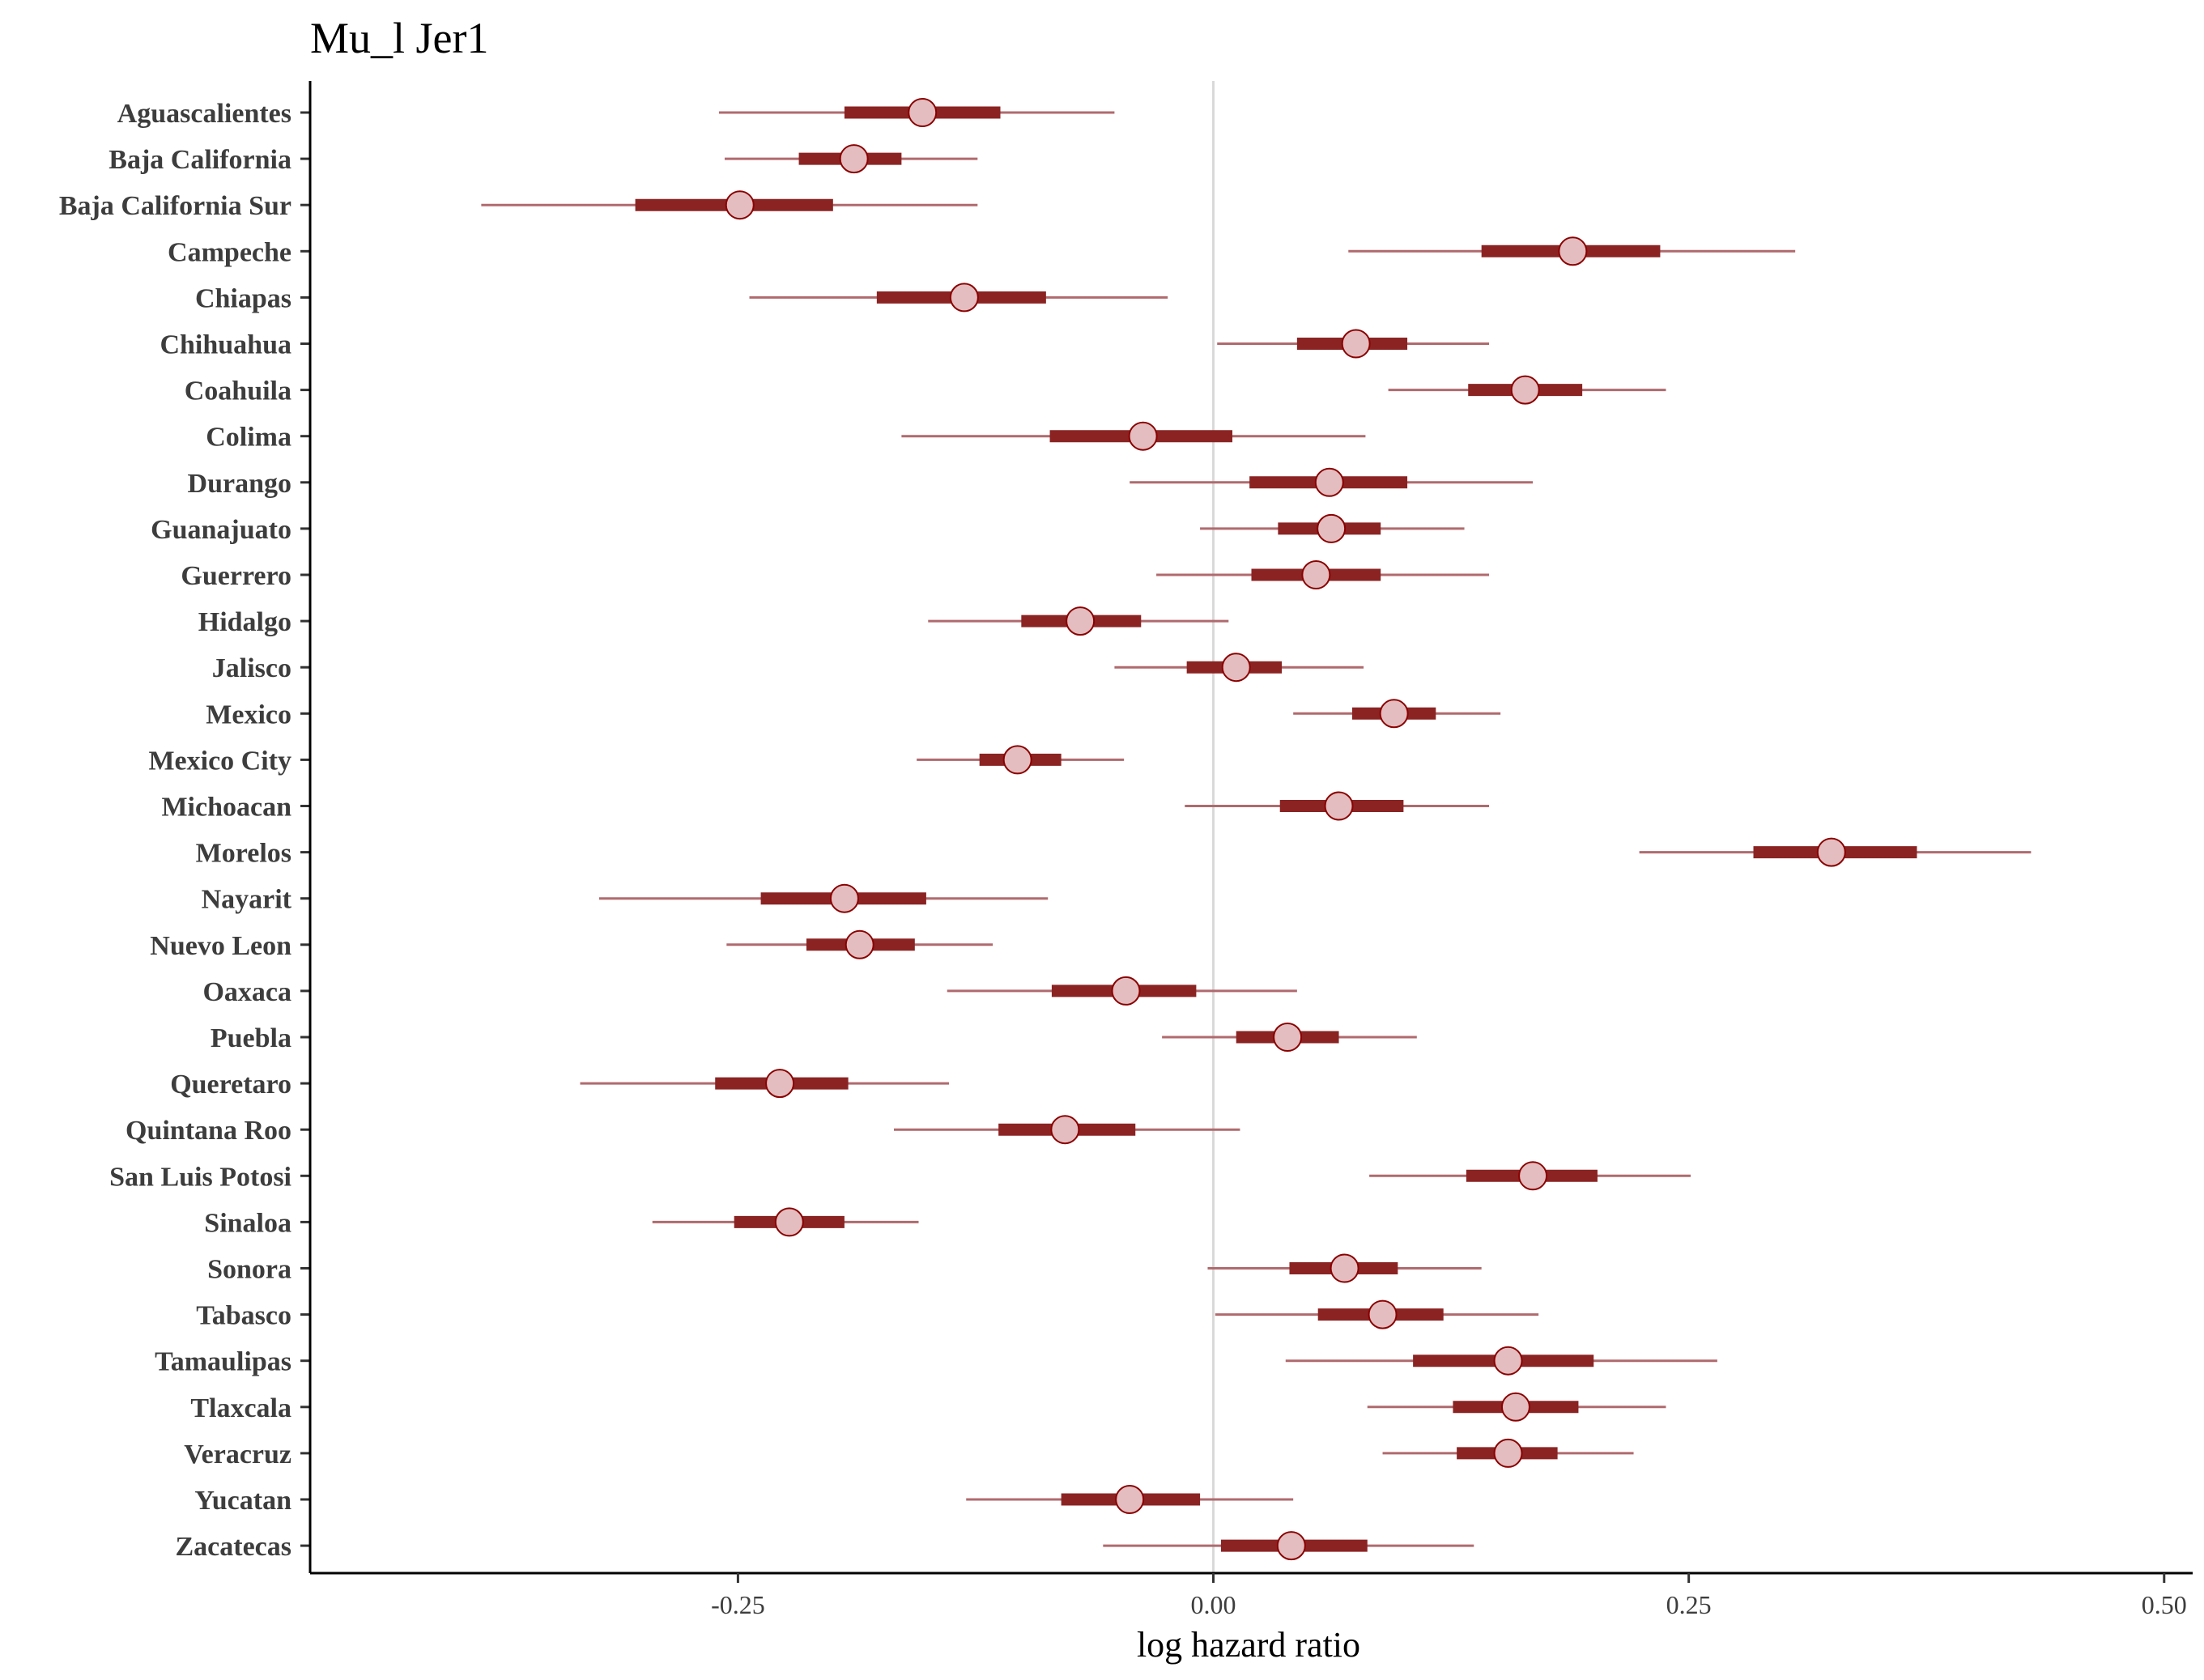 This screenshot has height=1680, width=2204. I want to click on category-label: Sonora, so click(249, 1270).